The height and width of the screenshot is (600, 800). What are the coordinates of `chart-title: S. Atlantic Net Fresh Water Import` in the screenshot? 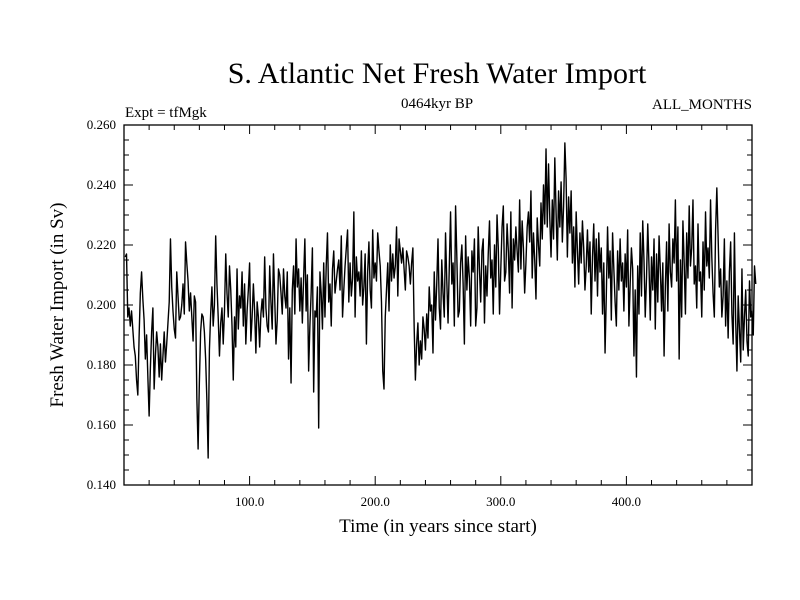 It's located at (437, 73).